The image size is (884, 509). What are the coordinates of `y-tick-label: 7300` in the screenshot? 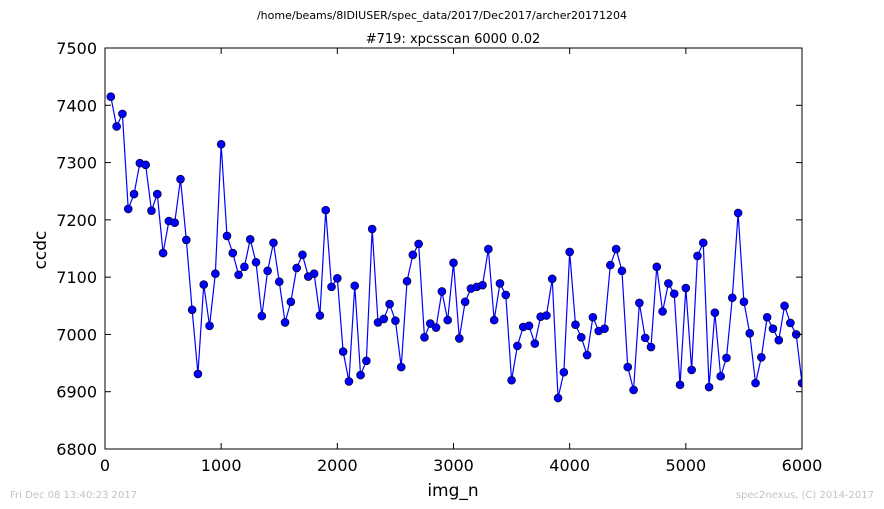 It's located at (76, 163).